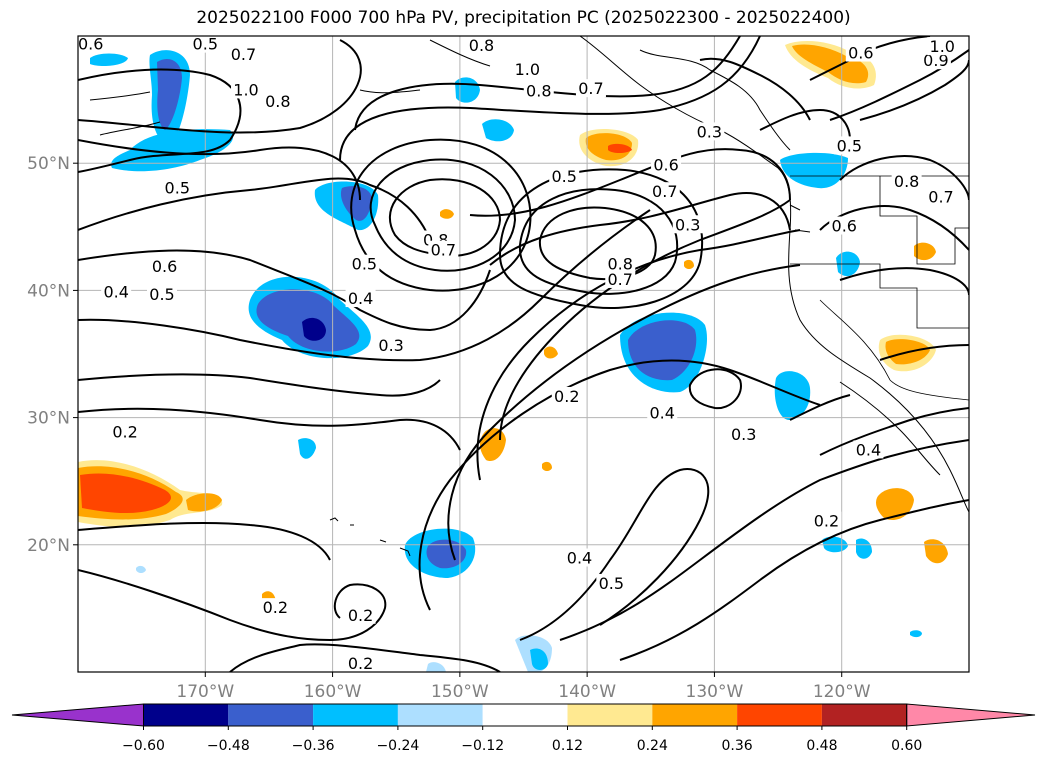 Image resolution: width=1047 pixels, height=765 pixels. Describe the element at coordinates (715, 692) in the screenshot. I see `lon-tick-label: 130°W` at that location.